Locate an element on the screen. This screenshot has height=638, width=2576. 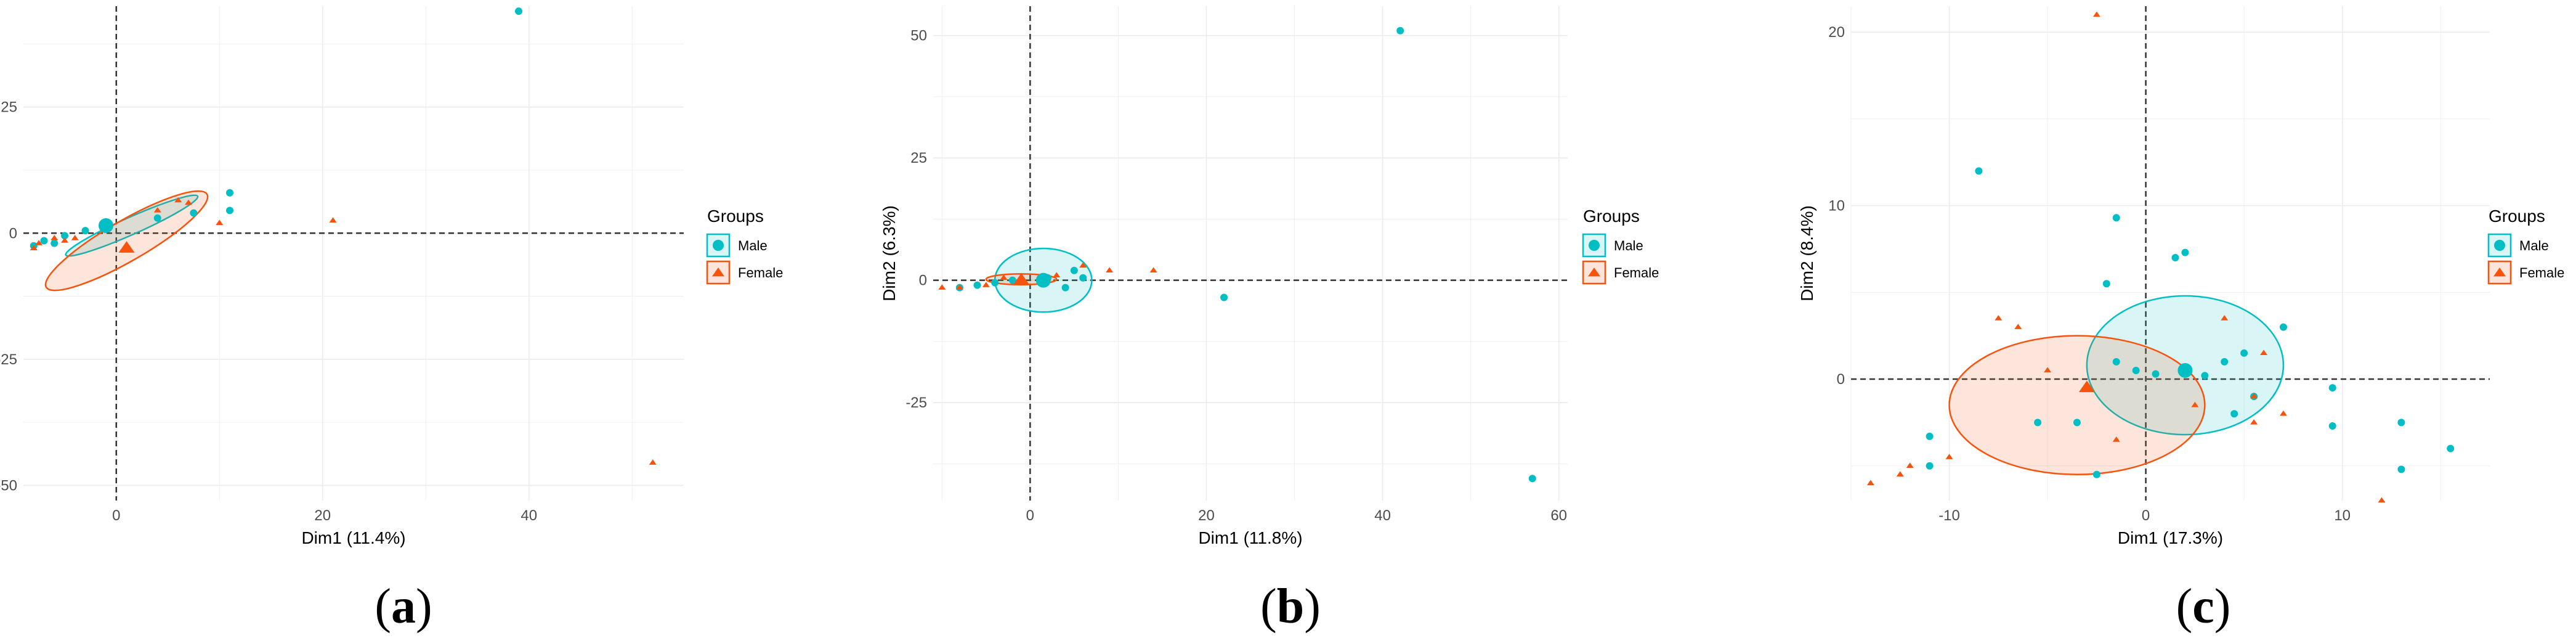
y-tick-label: 50 is located at coordinates (918, 36).